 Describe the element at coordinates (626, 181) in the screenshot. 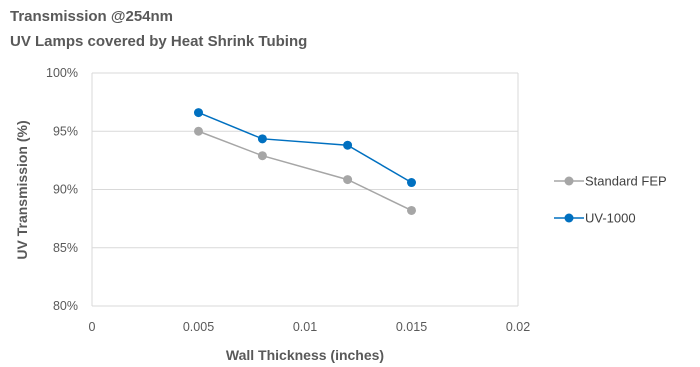

I see `legend-label-standard-fep: Standard FEP` at that location.